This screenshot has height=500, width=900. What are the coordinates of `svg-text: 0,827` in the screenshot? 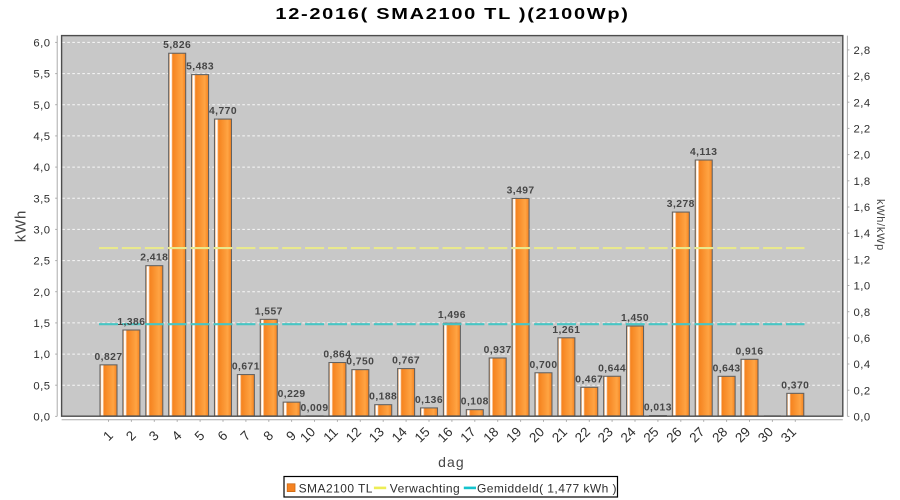 It's located at (108, 357).